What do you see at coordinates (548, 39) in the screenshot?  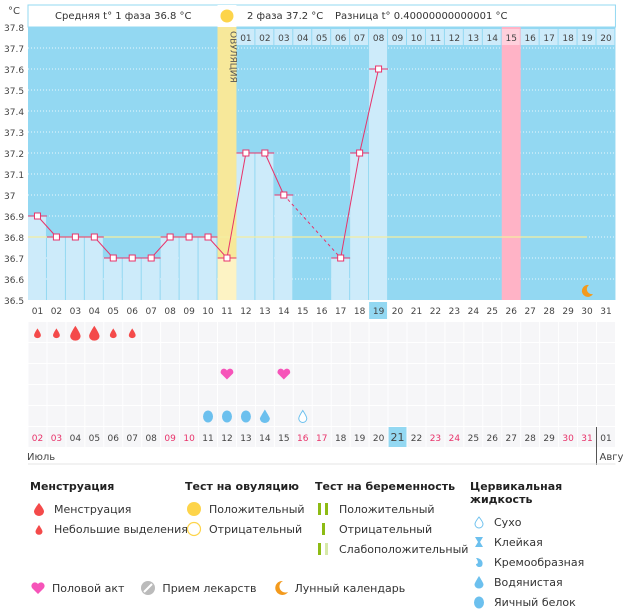 I see `cycle-day-label: 17` at bounding box center [548, 39].